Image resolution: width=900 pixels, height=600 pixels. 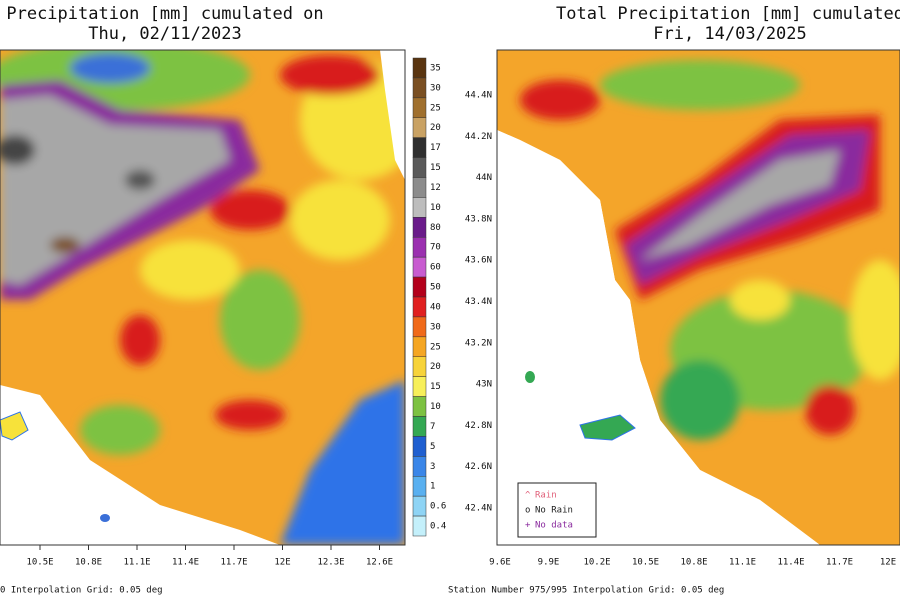 What do you see at coordinates (528, 526) in the screenshot?
I see `legend-symbol: +` at bounding box center [528, 526].